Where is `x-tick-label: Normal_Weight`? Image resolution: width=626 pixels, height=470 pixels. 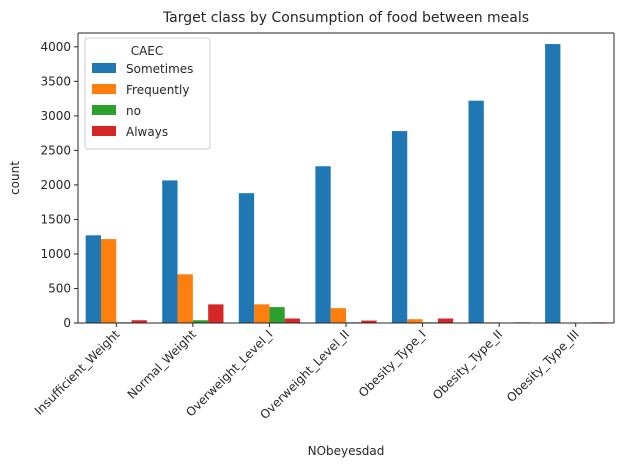 x-tick-label: Normal_Weight is located at coordinates (162, 364).